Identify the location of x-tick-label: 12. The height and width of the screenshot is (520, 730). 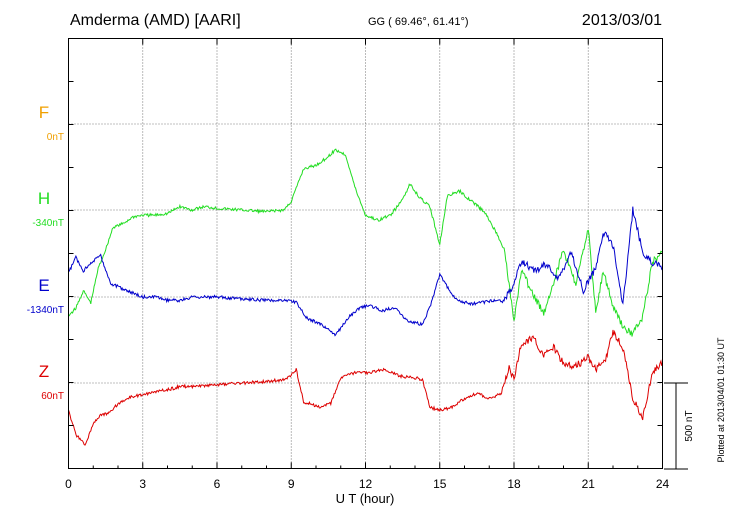
(366, 484).